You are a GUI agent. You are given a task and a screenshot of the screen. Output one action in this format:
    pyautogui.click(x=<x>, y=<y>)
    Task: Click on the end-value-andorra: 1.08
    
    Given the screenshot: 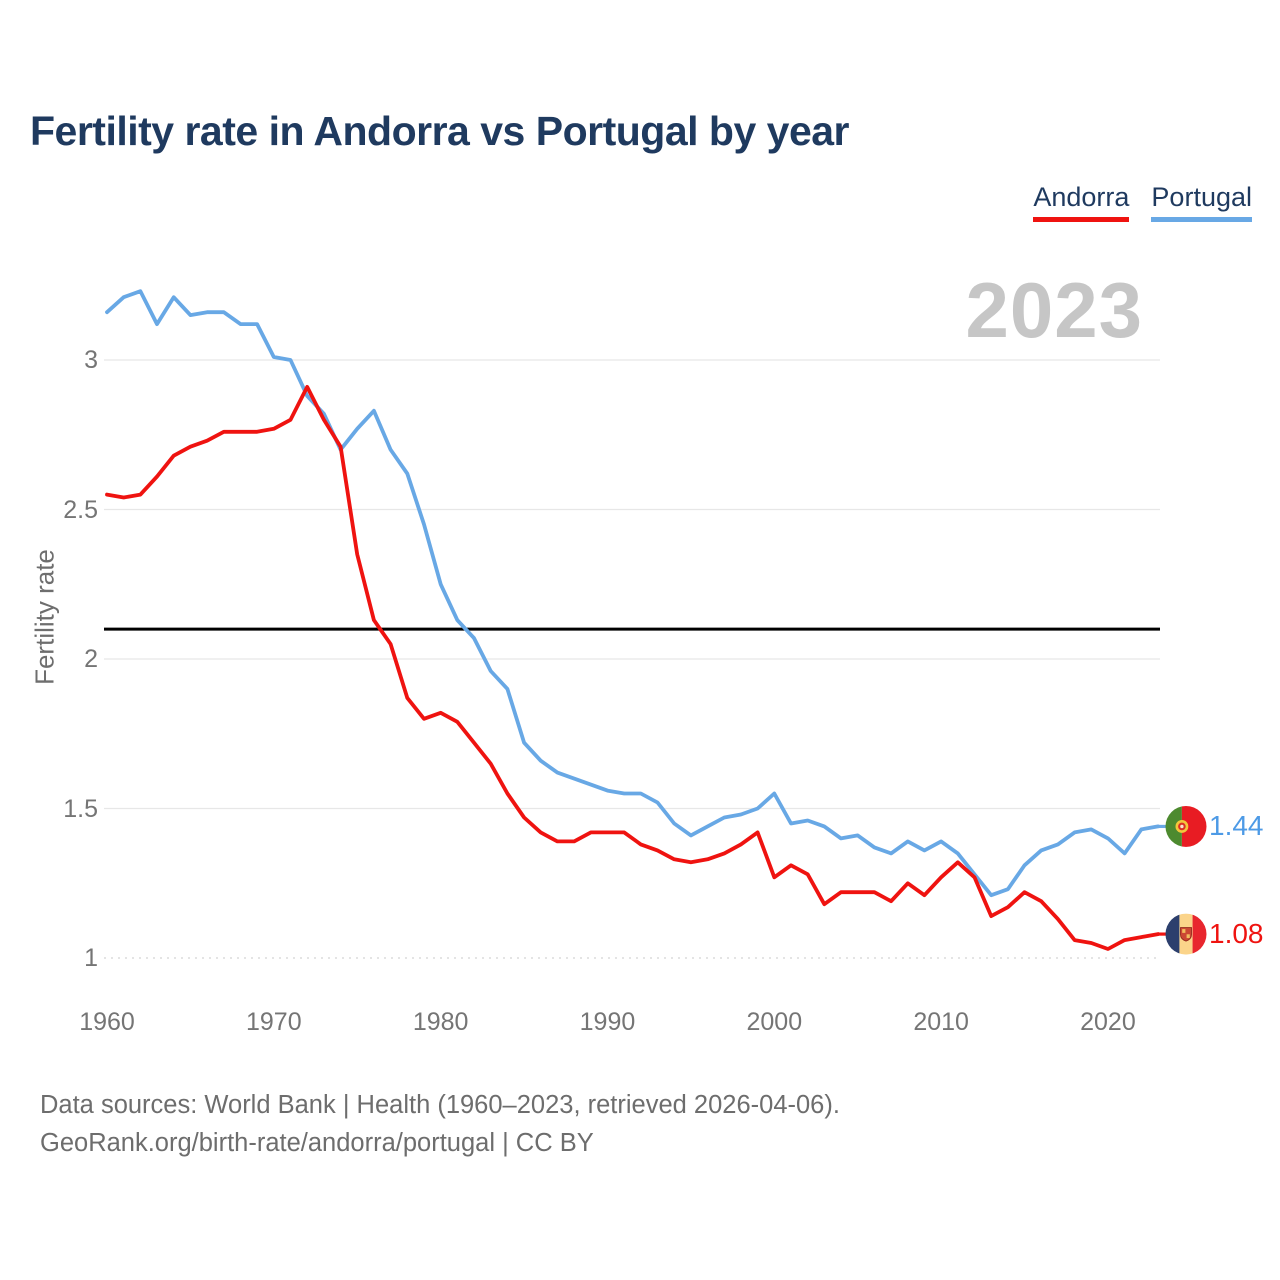 What is the action you would take?
    pyautogui.click(x=1236, y=934)
    